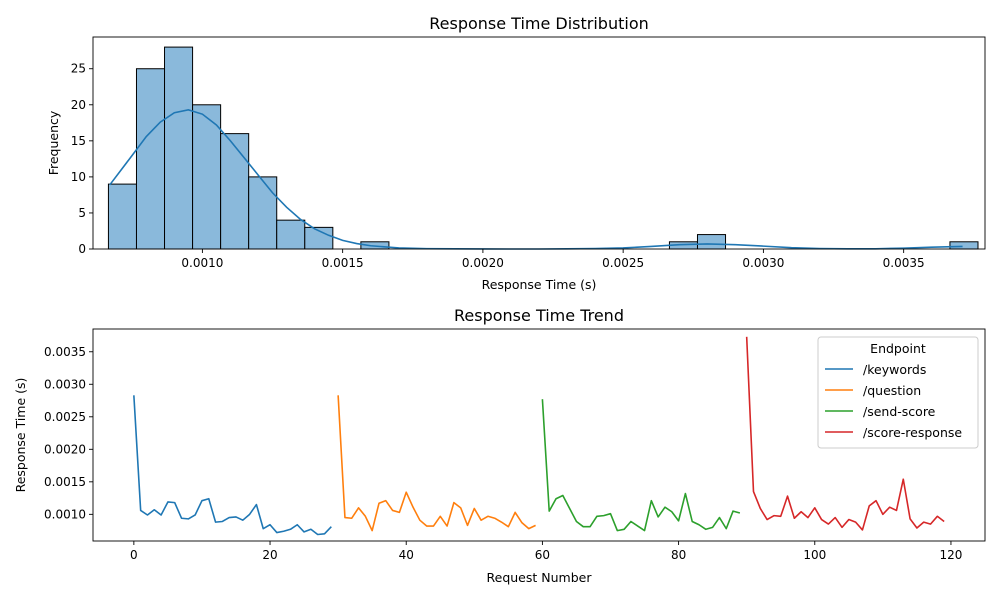 Image resolution: width=1000 pixels, height=600 pixels. I want to click on x-tick-label: 80, so click(678, 555).